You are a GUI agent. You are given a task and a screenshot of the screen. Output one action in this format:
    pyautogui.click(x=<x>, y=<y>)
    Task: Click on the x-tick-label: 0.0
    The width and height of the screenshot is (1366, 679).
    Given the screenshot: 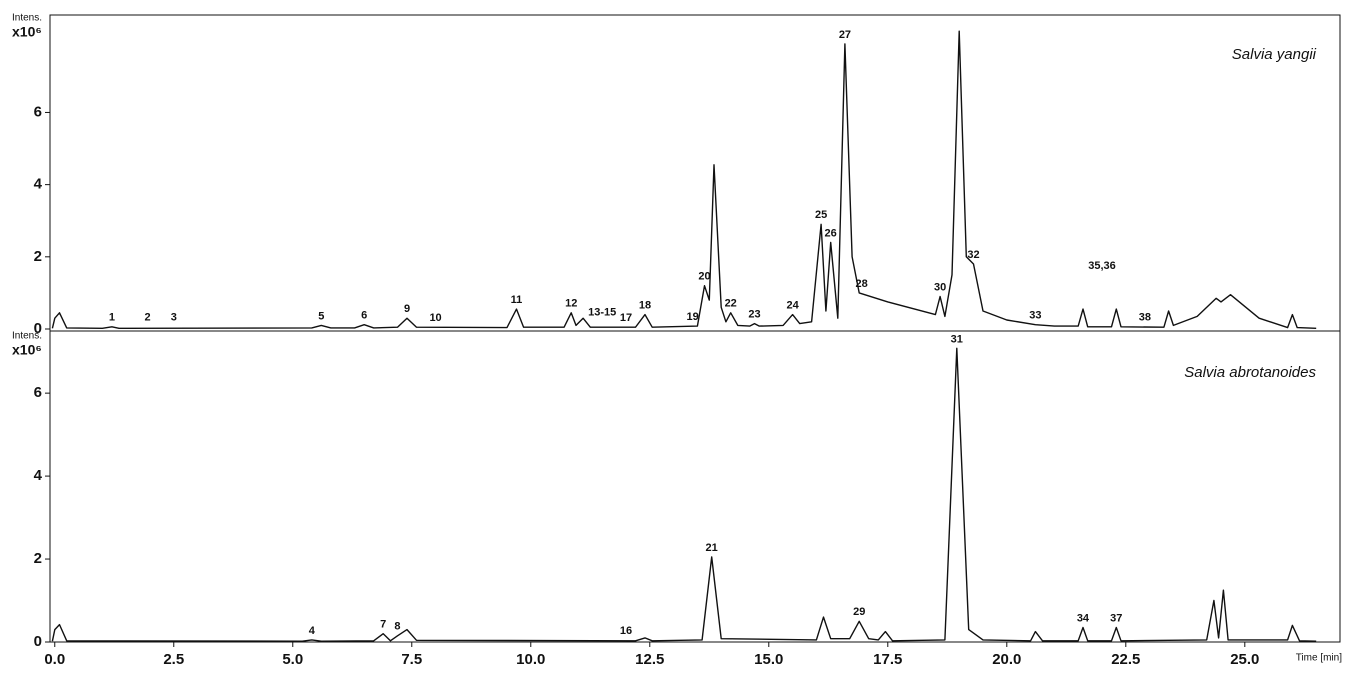 What is the action you would take?
    pyautogui.click(x=54, y=659)
    